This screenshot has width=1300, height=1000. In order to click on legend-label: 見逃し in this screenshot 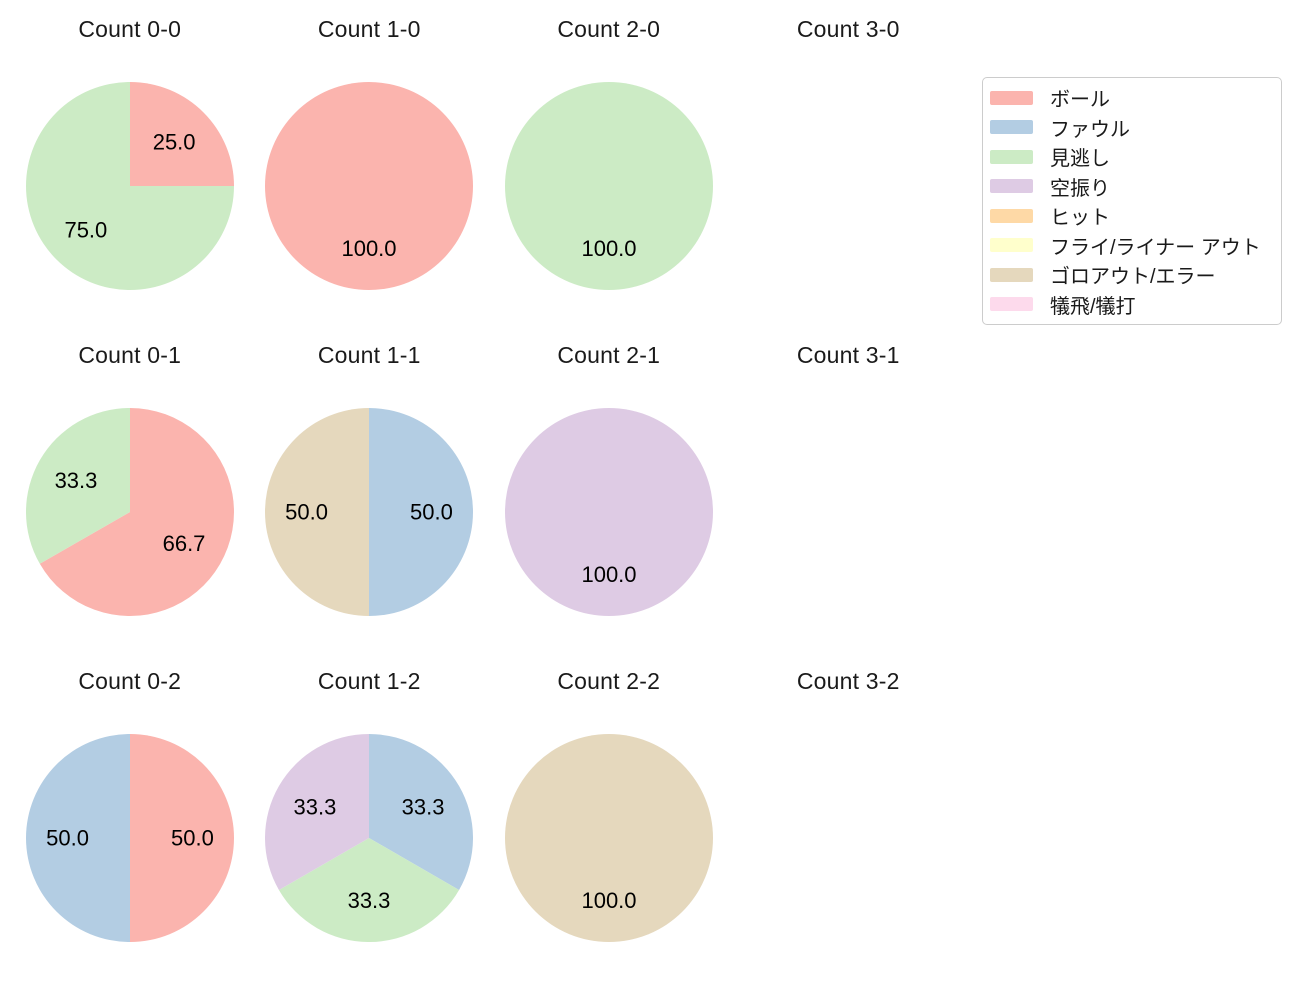, I will do `click(1080, 159)`.